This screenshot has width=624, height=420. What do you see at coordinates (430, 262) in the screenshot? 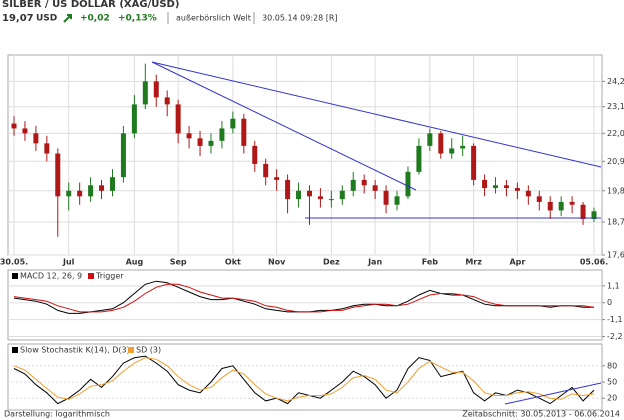
I see `x-tick-label: Feb` at bounding box center [430, 262].